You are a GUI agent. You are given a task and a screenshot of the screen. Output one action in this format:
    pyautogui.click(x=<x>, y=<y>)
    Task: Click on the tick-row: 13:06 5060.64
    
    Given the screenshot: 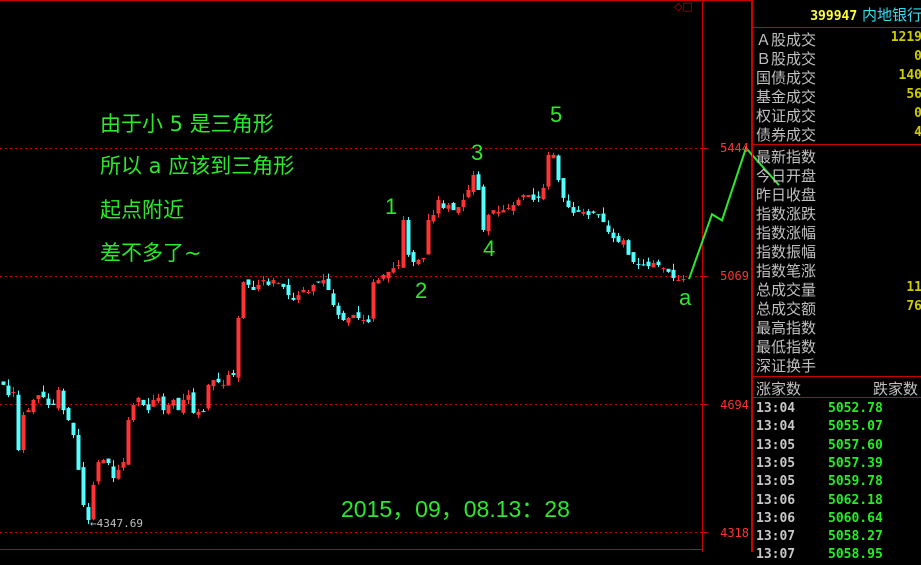 What is the action you would take?
    pyautogui.click(x=838, y=520)
    